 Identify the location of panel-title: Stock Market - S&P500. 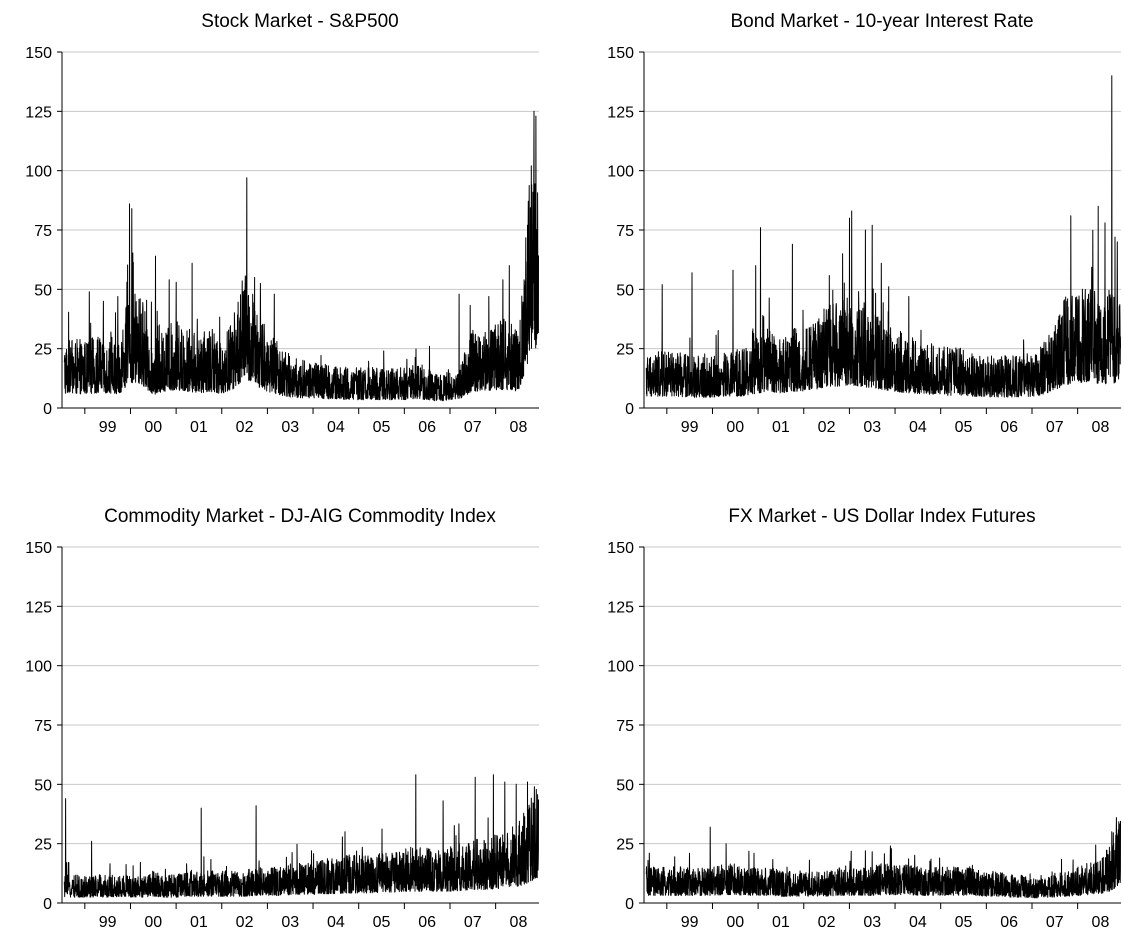
(299, 21).